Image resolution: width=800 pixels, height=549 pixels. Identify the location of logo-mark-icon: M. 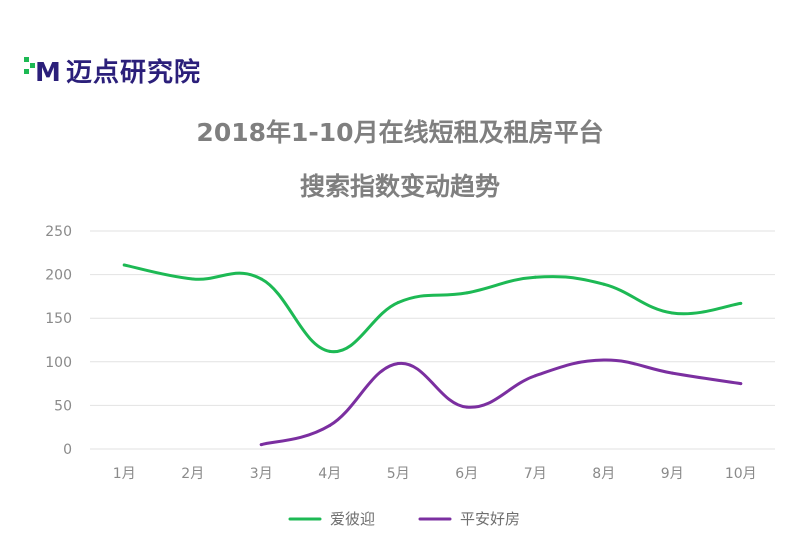
(42, 72).